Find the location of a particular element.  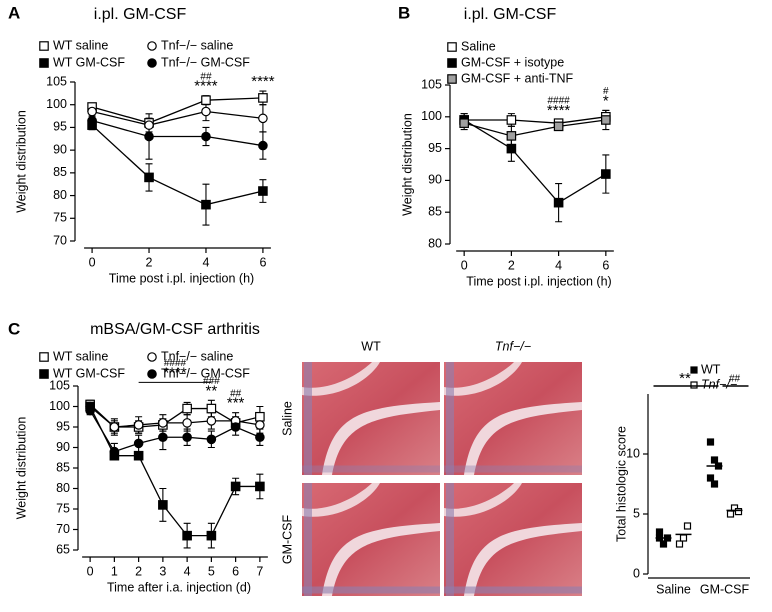

row-label: GM-CSF is located at coordinates (287, 539).